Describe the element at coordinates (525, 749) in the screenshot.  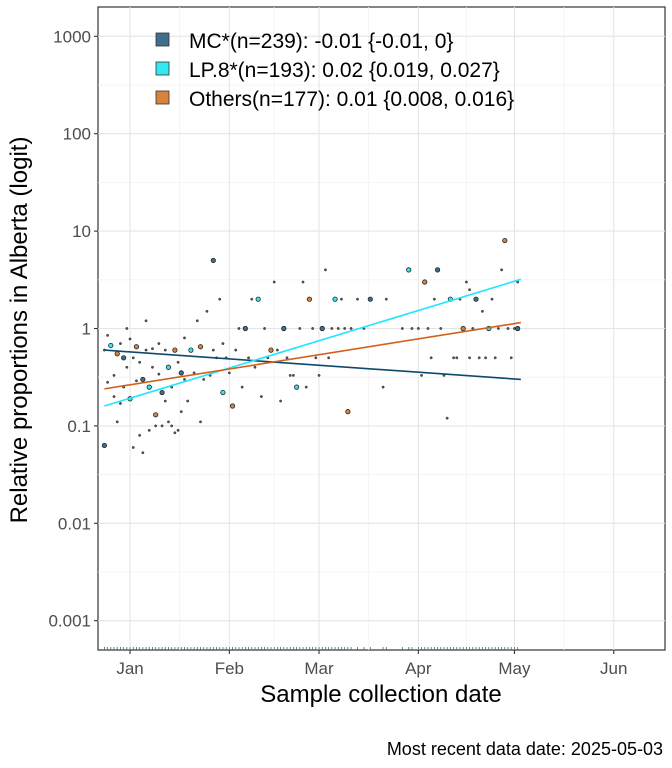
I see `caption: Most recent data date: 2025-05-03` at that location.